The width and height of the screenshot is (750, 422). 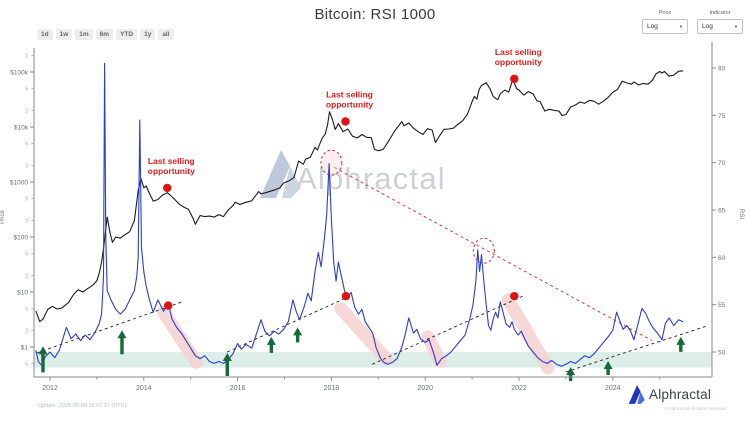 What do you see at coordinates (425, 388) in the screenshot?
I see `year-tick-label: 2020` at bounding box center [425, 388].